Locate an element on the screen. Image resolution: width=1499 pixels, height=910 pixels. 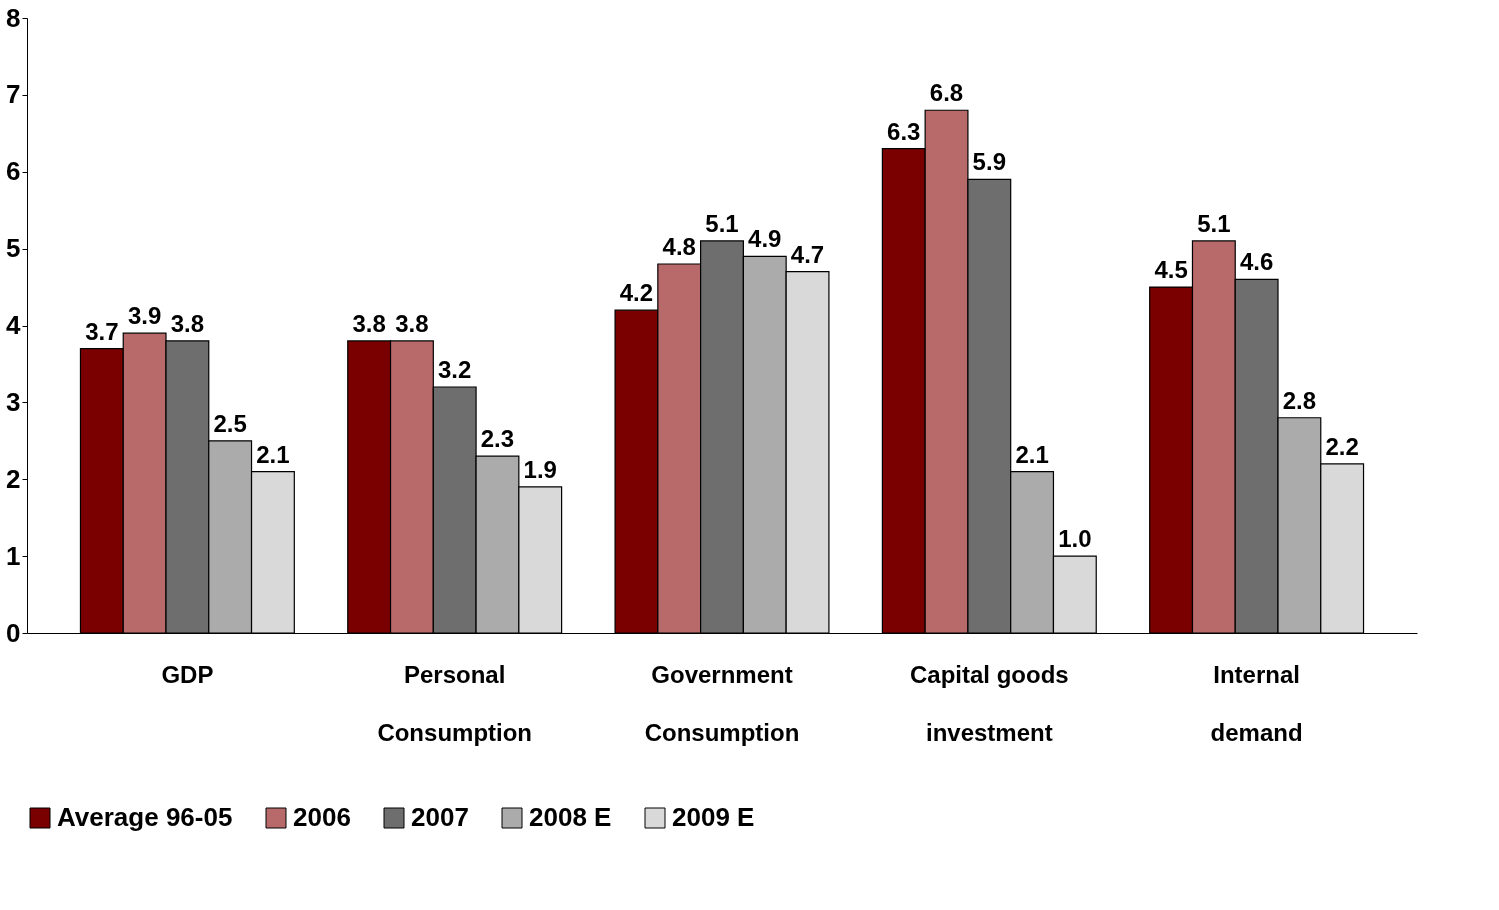
data-label: 2.8 is located at coordinates (1299, 400).